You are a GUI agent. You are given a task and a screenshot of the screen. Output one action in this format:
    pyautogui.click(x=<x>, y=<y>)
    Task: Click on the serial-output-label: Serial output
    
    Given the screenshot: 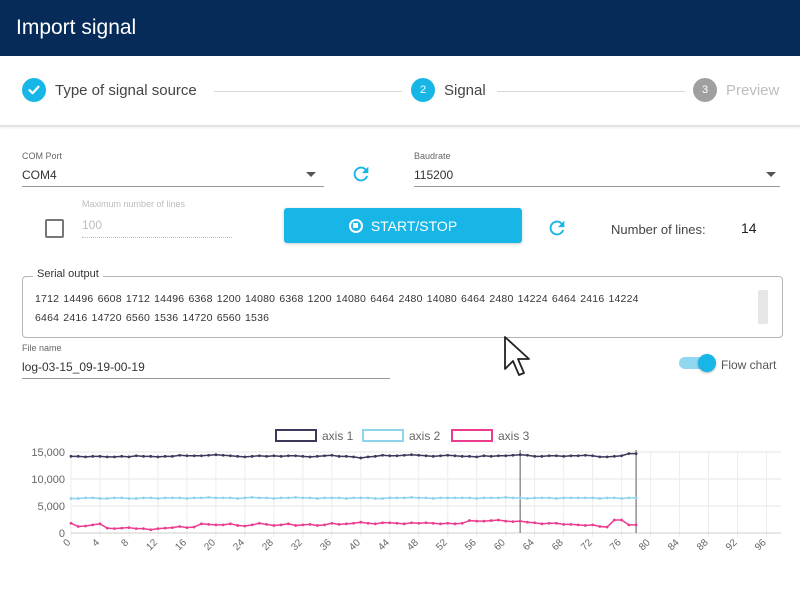 What is the action you would take?
    pyautogui.click(x=68, y=274)
    